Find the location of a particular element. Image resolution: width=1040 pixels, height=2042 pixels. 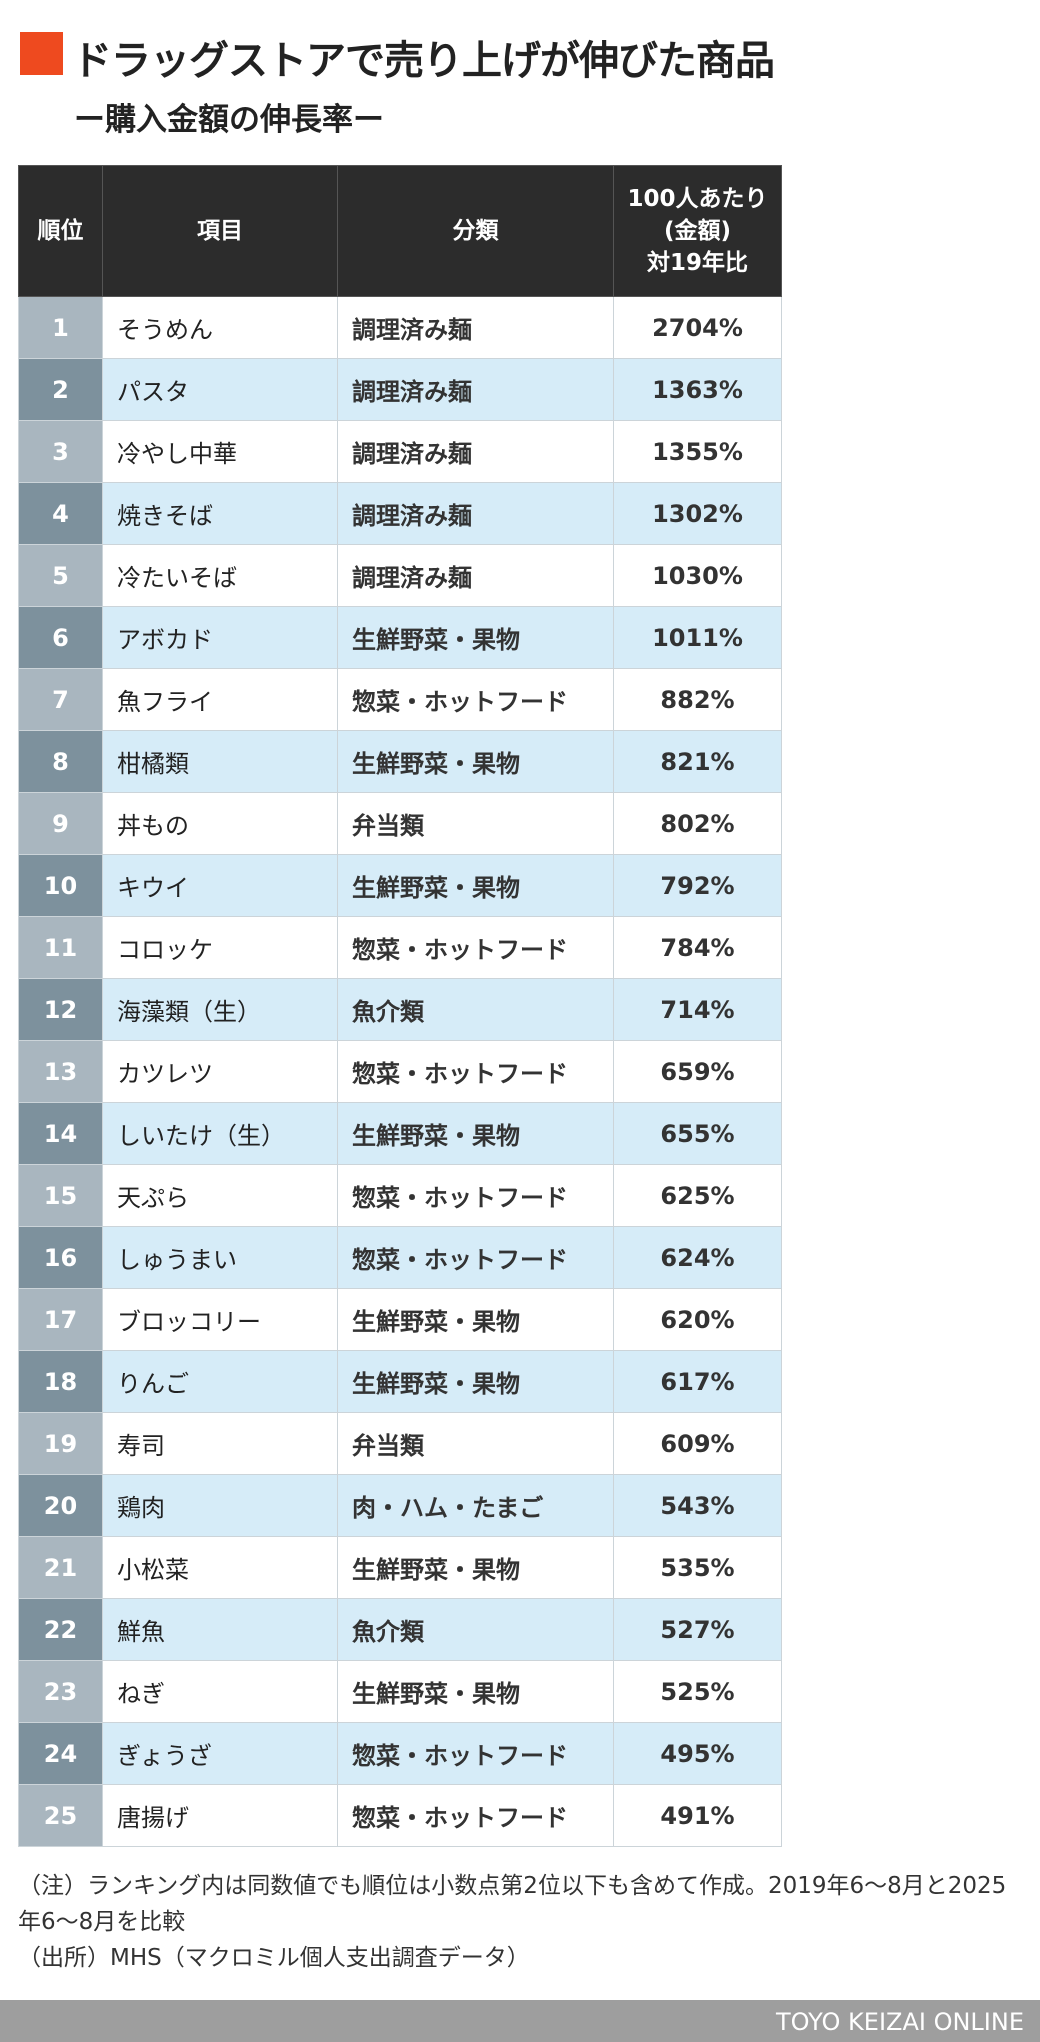

table-row: 1 そうめん 調理済み麺 2704% is located at coordinates (400, 327).